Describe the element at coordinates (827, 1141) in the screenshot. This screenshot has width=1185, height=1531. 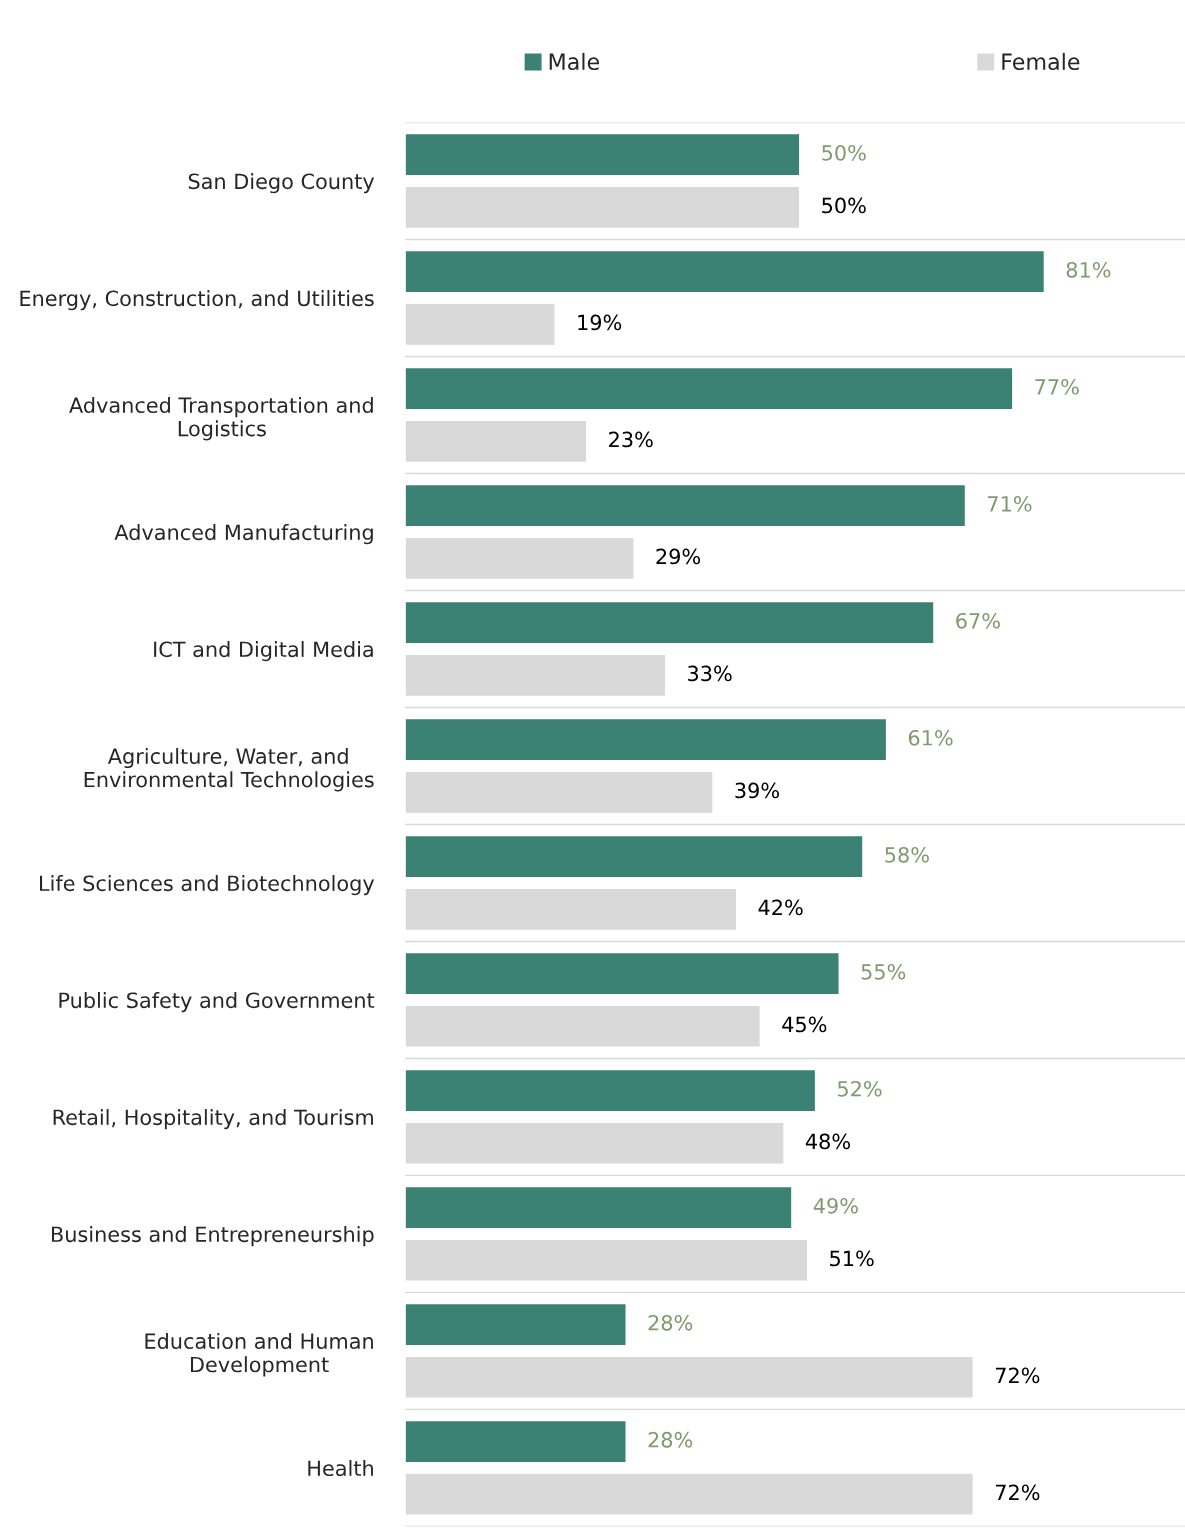
I see `data-label: 48%` at that location.